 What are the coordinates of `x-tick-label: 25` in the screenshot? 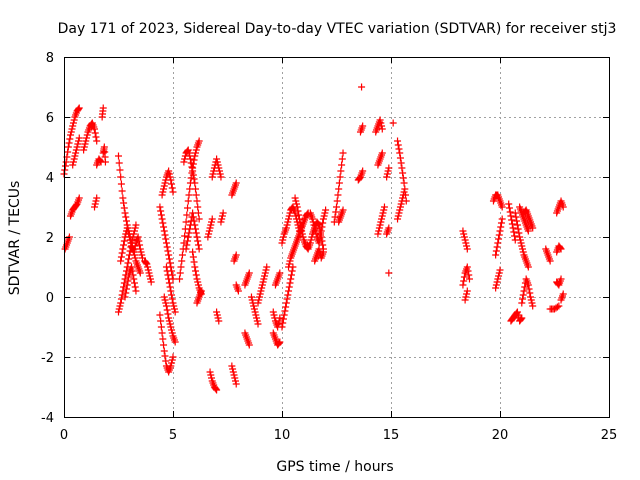 It's located at (609, 435).